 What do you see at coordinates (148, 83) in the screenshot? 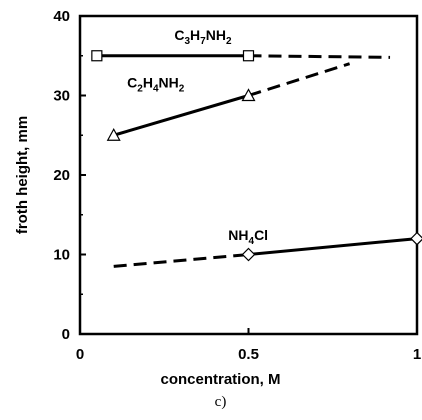
I see `annotation-c2h4nh2-part-2: H` at bounding box center [148, 83].